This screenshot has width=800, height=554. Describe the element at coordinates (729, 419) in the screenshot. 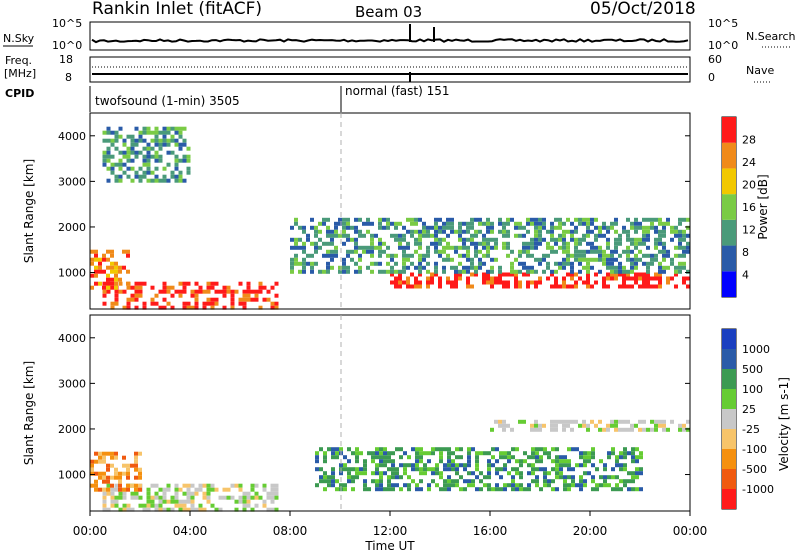

I see `colorbar-swatch` at that location.